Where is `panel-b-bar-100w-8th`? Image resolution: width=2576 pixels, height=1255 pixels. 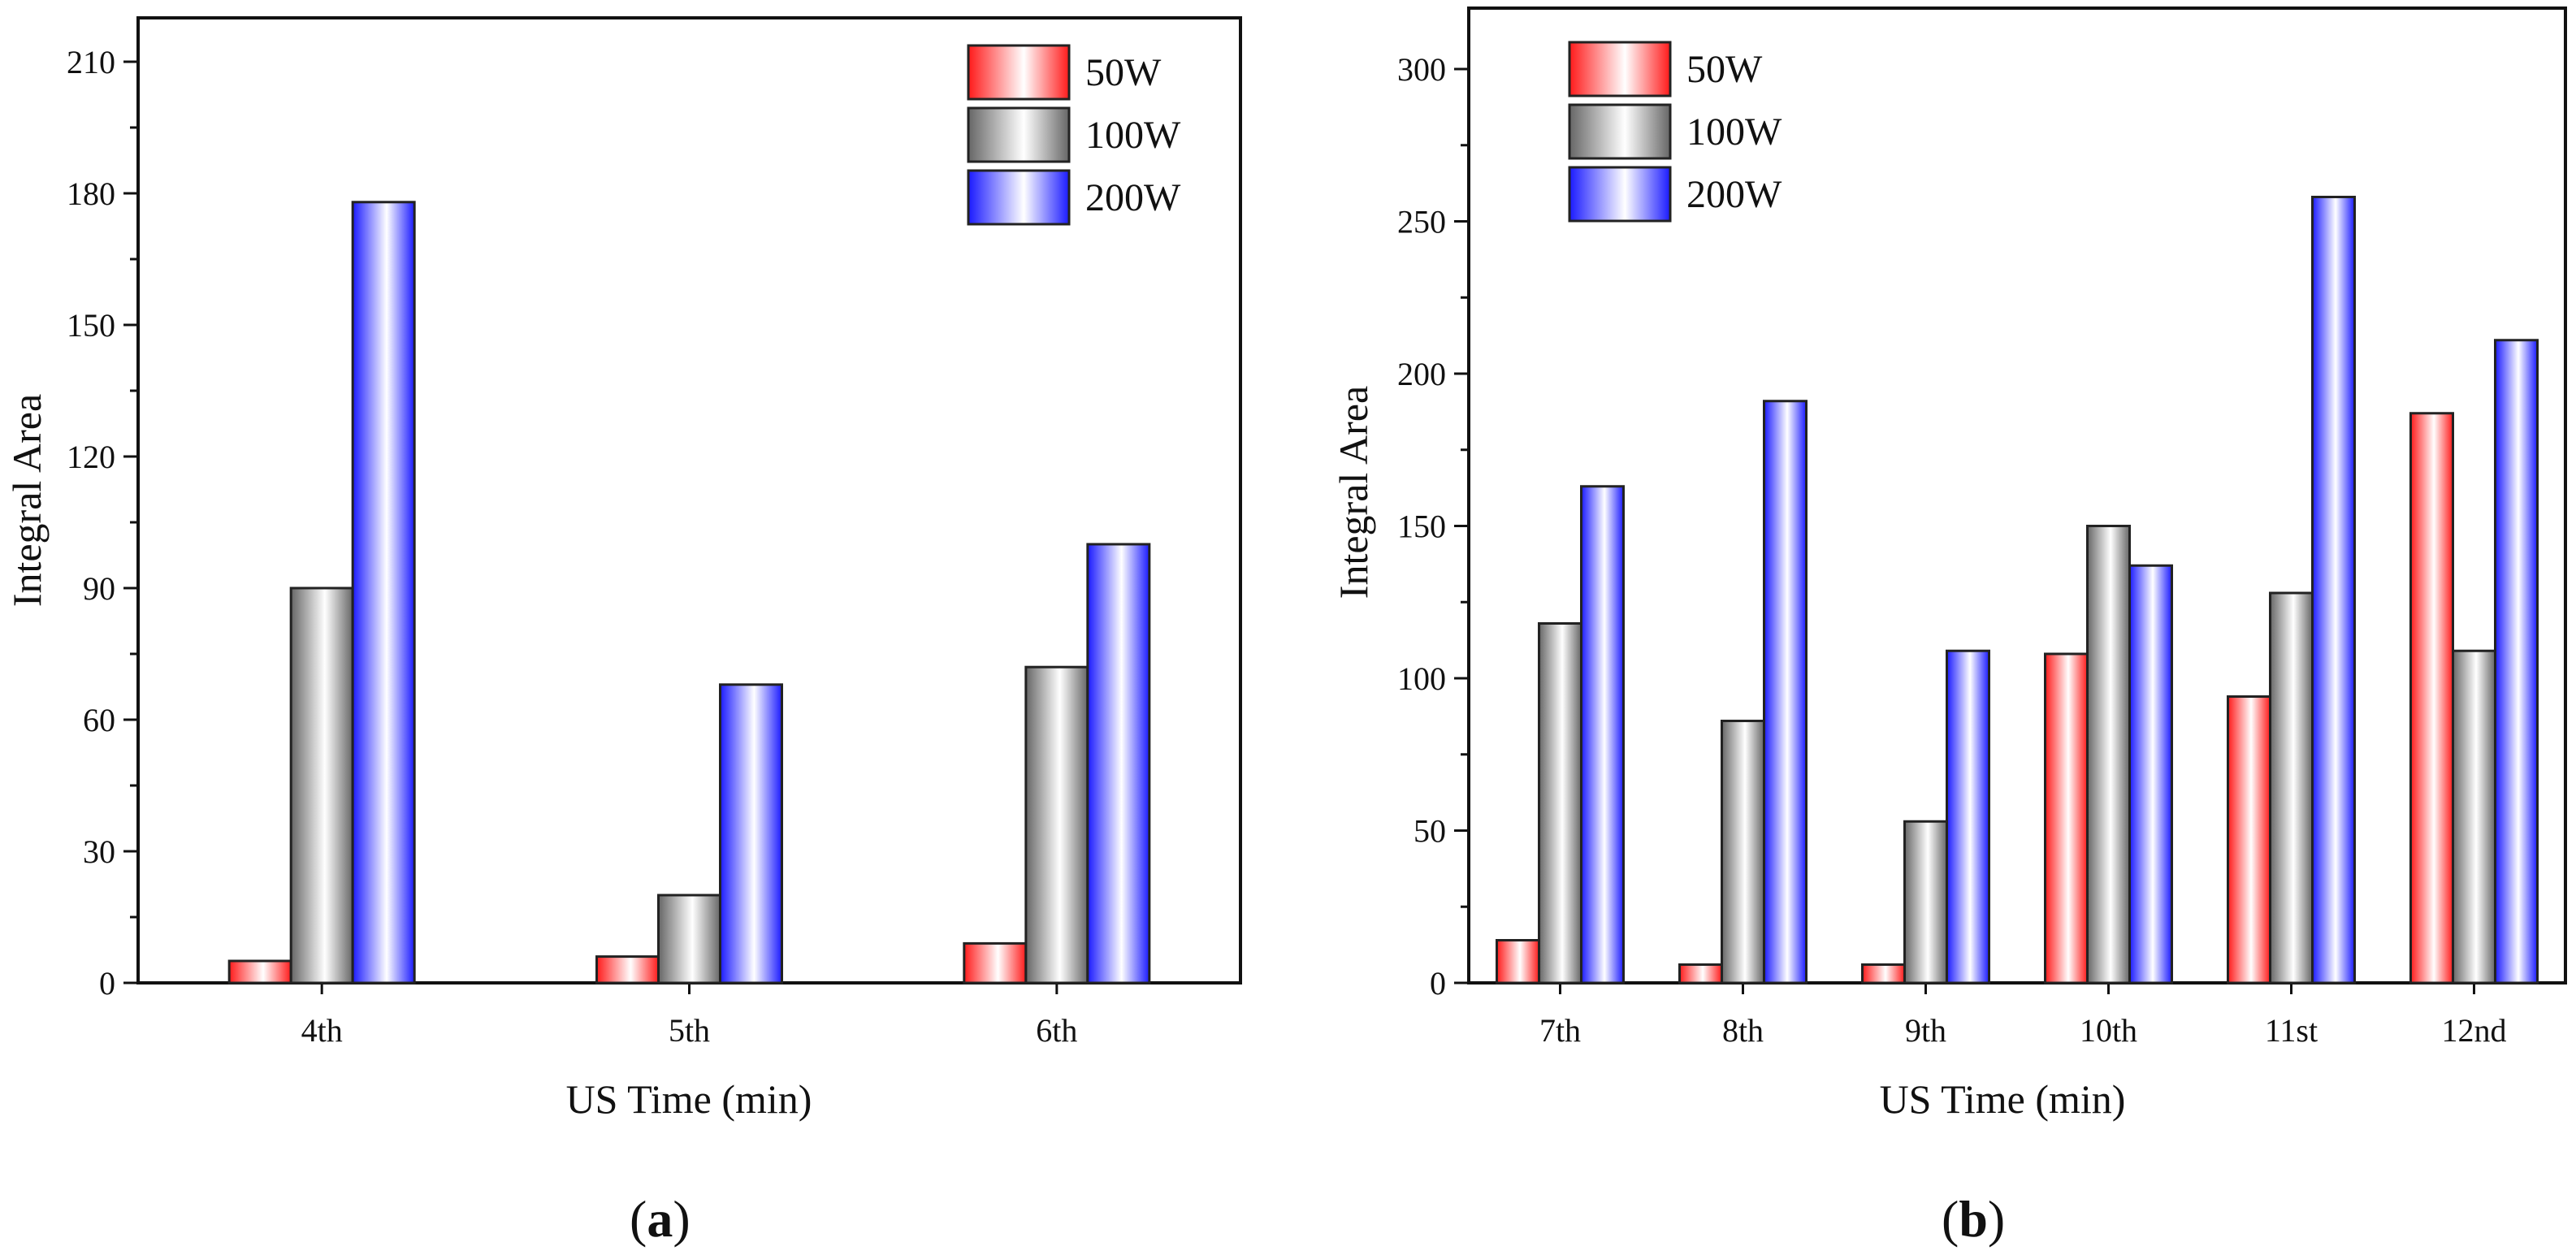
panel-b-bar-100w-8th is located at coordinates (1743, 852).